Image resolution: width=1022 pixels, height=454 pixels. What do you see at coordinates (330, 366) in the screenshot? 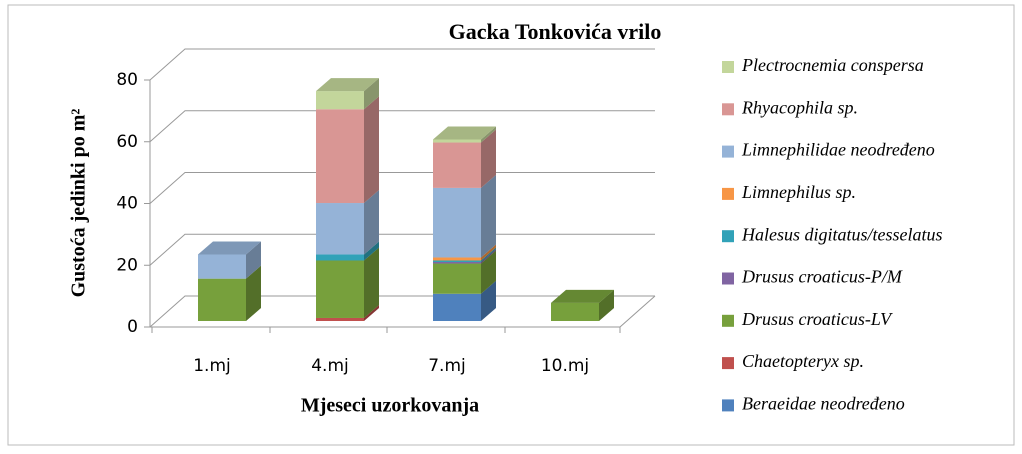
I see `x-tick-label: 4.mj` at bounding box center [330, 366].